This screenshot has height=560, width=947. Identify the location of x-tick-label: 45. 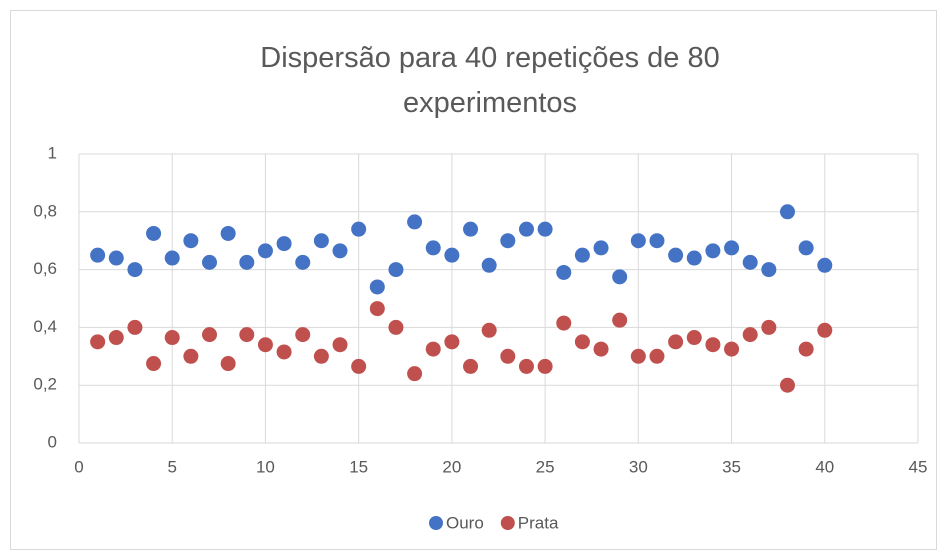
(918, 466).